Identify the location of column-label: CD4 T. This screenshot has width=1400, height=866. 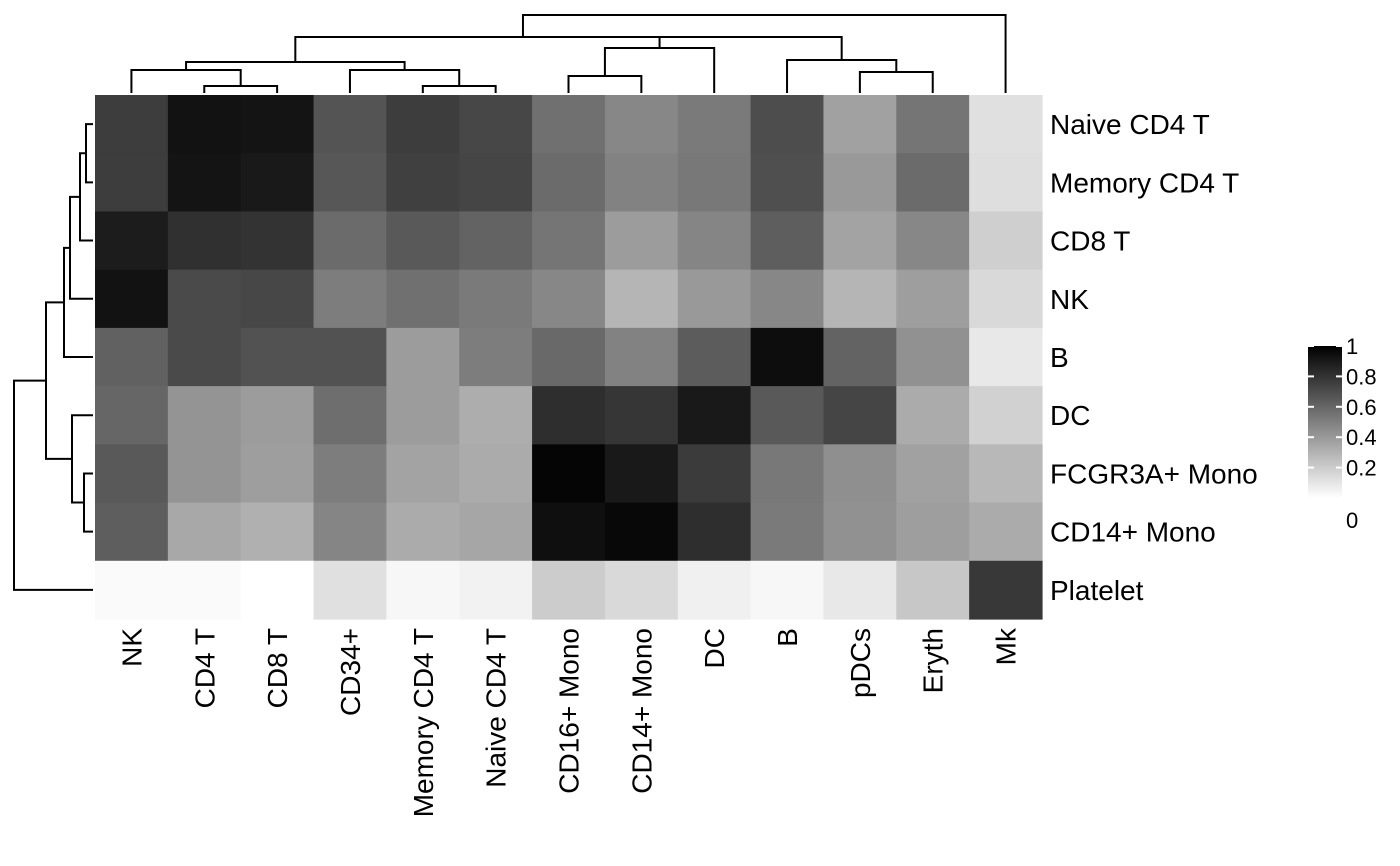
(204, 668).